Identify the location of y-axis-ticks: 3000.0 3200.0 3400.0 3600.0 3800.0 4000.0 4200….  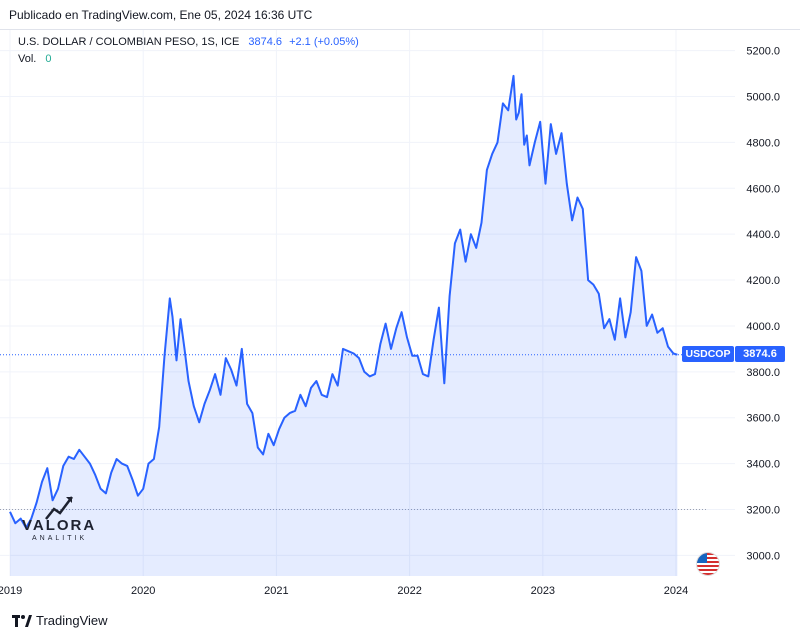
(763, 304).